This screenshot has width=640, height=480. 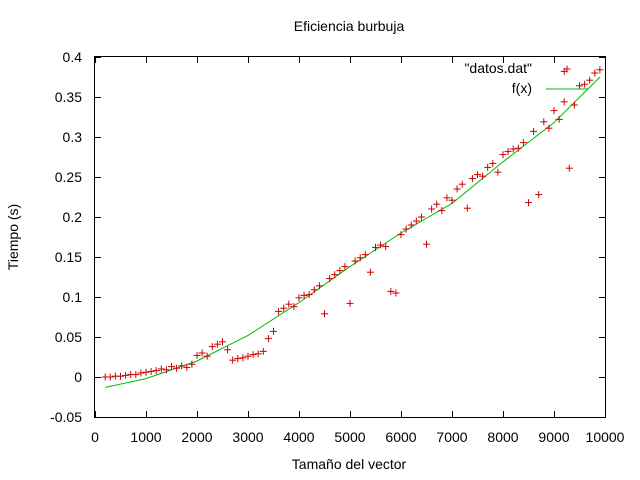 I want to click on x-tick-label: 3000, so click(x=247, y=437).